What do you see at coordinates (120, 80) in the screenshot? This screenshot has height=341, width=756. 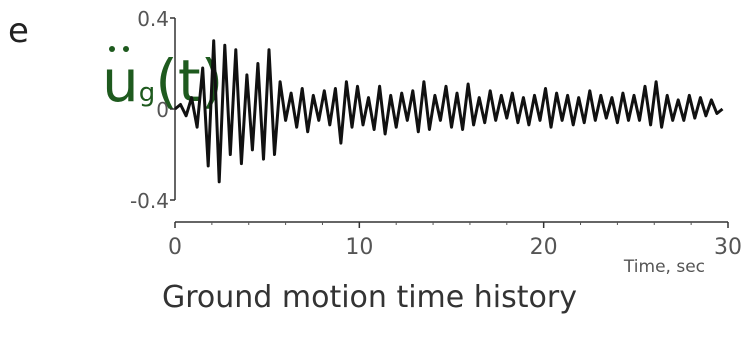 I see `symbol-main: u` at bounding box center [120, 80].